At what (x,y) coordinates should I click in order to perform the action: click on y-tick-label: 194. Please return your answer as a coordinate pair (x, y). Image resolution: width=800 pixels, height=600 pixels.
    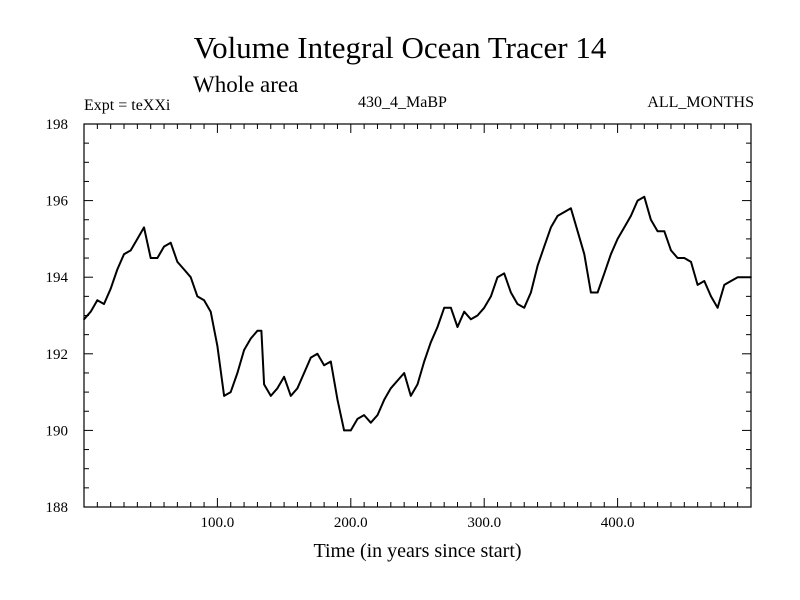
    Looking at the image, I should click on (57, 278).